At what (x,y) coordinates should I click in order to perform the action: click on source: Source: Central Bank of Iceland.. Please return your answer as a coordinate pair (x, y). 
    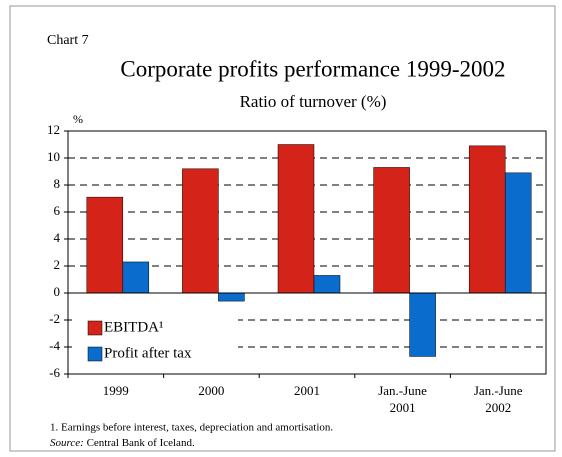
    Looking at the image, I should click on (122, 443).